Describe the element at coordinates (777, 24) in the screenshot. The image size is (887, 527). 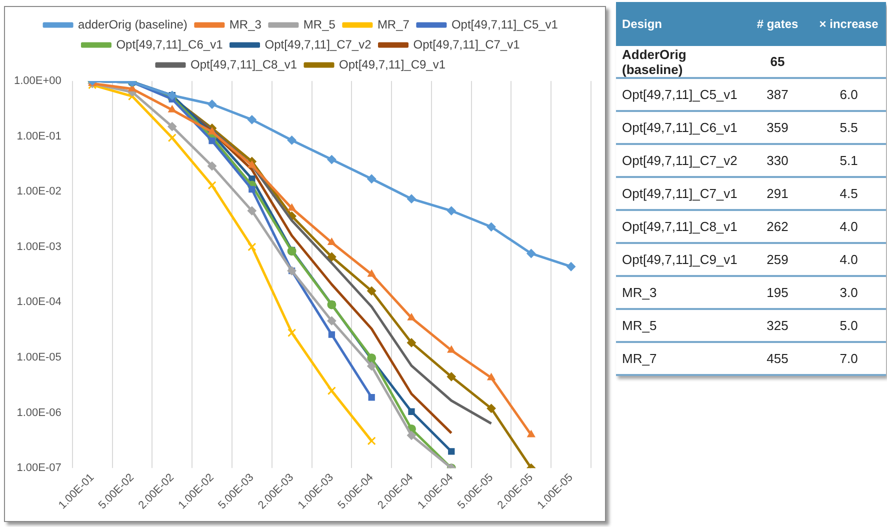
I see `text: # gates` at that location.